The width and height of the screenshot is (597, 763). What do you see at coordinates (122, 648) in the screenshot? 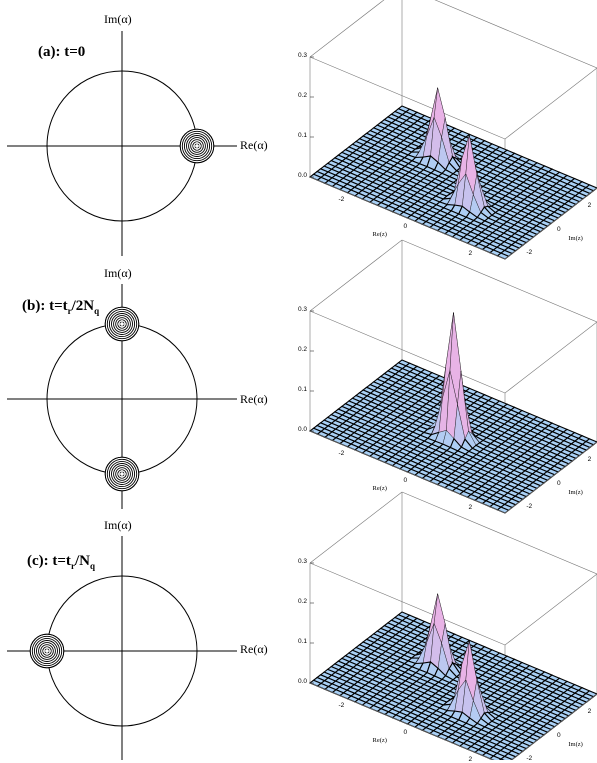
I see `panel-c-phase-space` at bounding box center [122, 648].